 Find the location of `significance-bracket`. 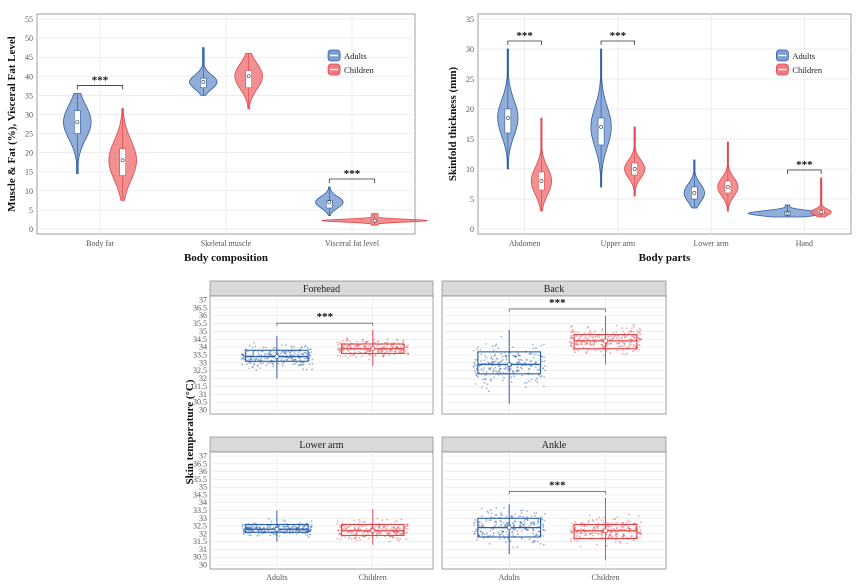

significance-bracket is located at coordinates (804, 171).